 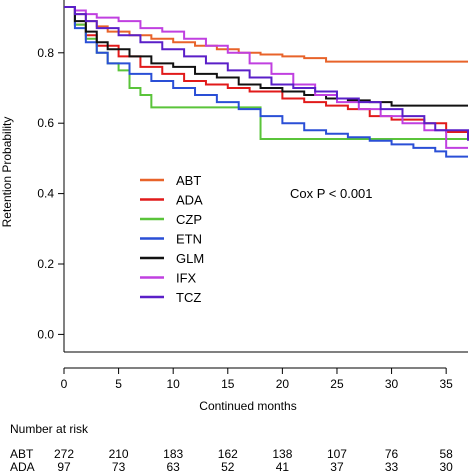 What do you see at coordinates (173, 454) in the screenshot?
I see `risk-cell: 183` at bounding box center [173, 454].